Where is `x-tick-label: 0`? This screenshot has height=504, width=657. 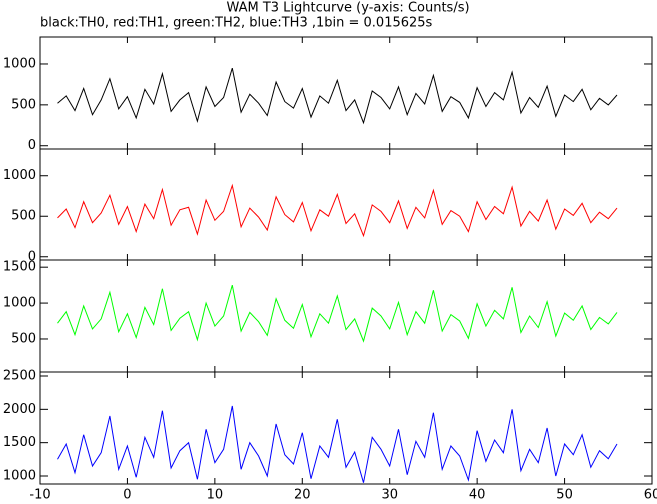 x-tick-label: 0 is located at coordinates (127, 495).